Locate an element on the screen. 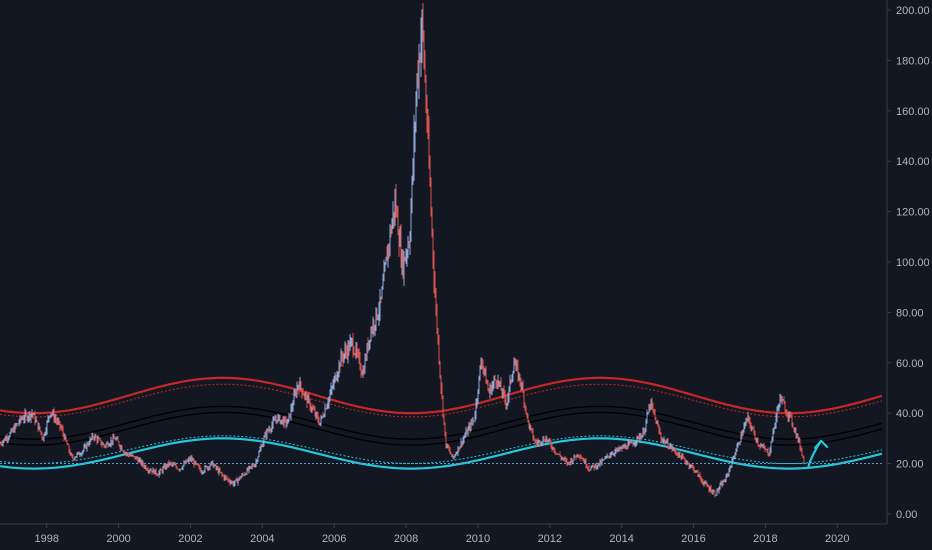  middle-band-line-outer is located at coordinates (441, 422).